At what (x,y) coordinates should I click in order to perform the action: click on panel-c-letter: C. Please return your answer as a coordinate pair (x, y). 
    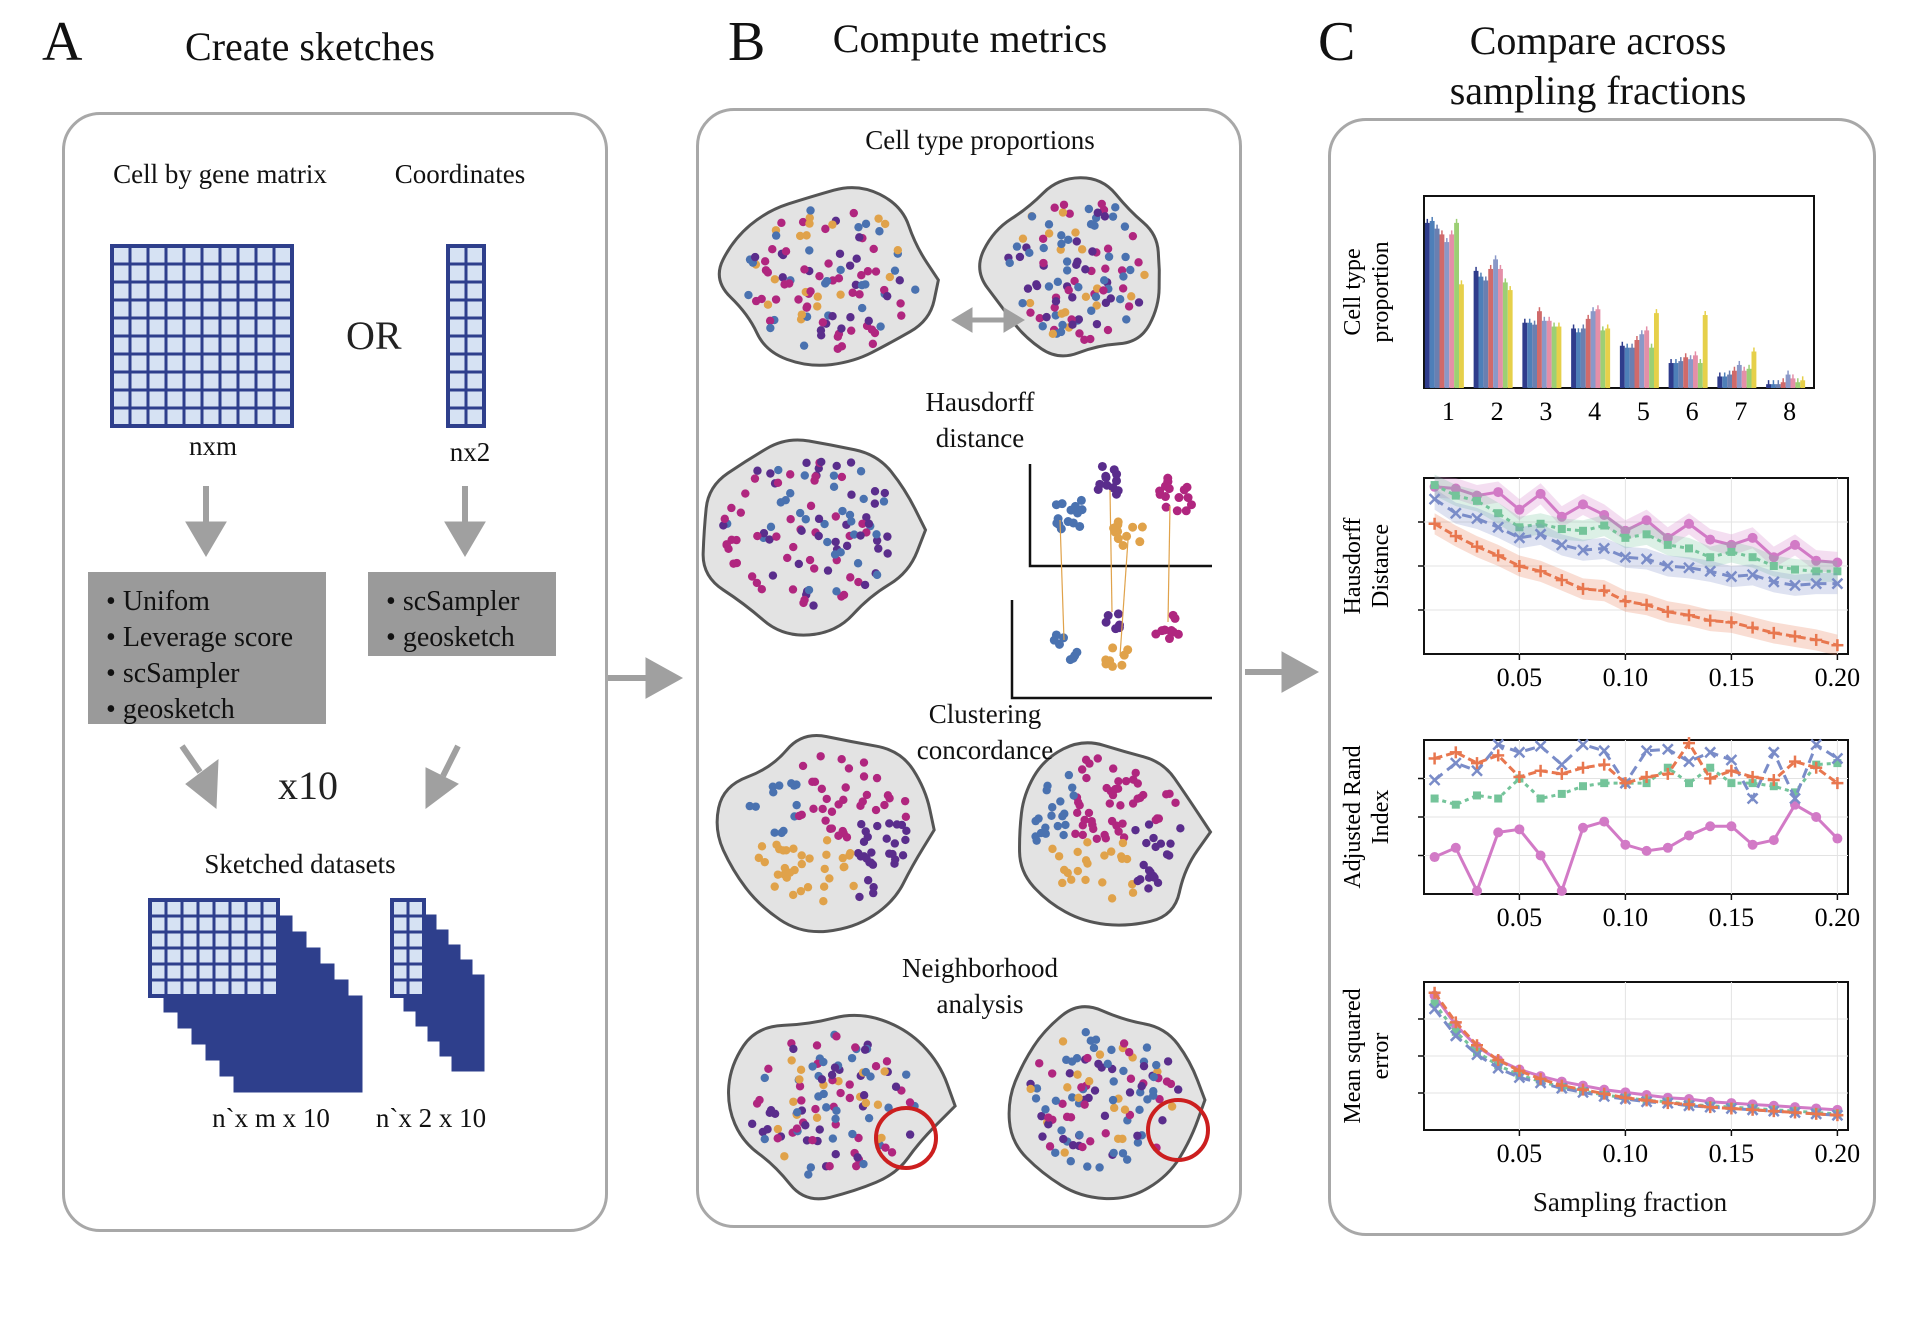
    Looking at the image, I should click on (1337, 42).